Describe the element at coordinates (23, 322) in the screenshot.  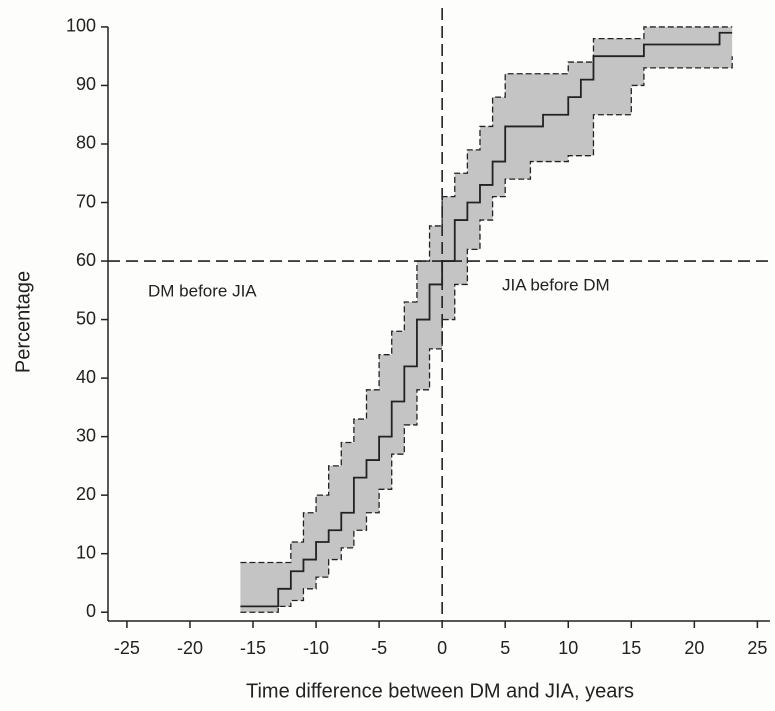
I see `y-axis-label: Percentage` at that location.